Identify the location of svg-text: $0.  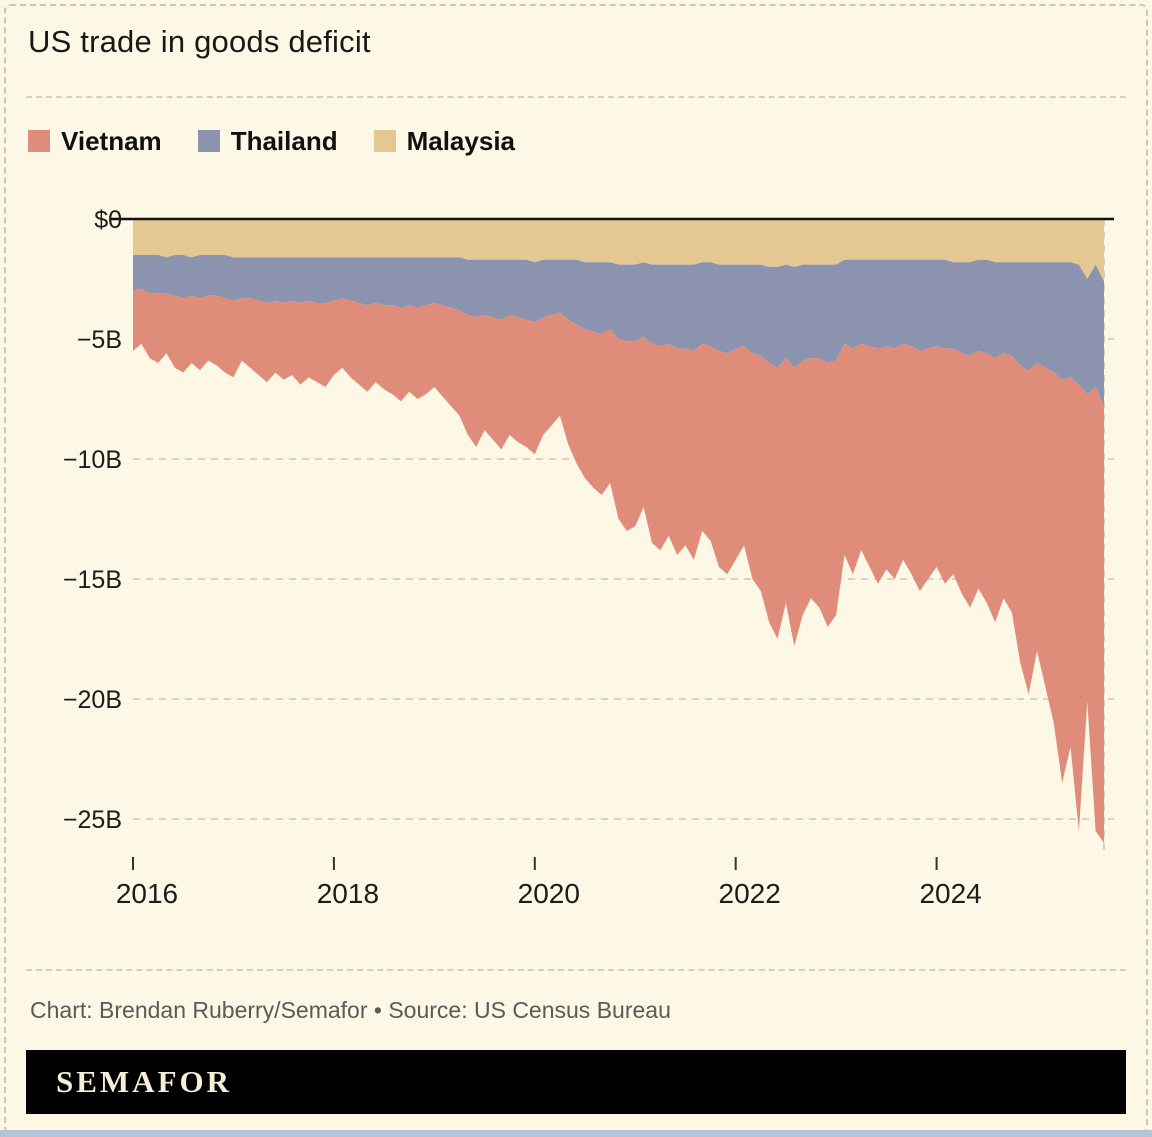
(108, 220).